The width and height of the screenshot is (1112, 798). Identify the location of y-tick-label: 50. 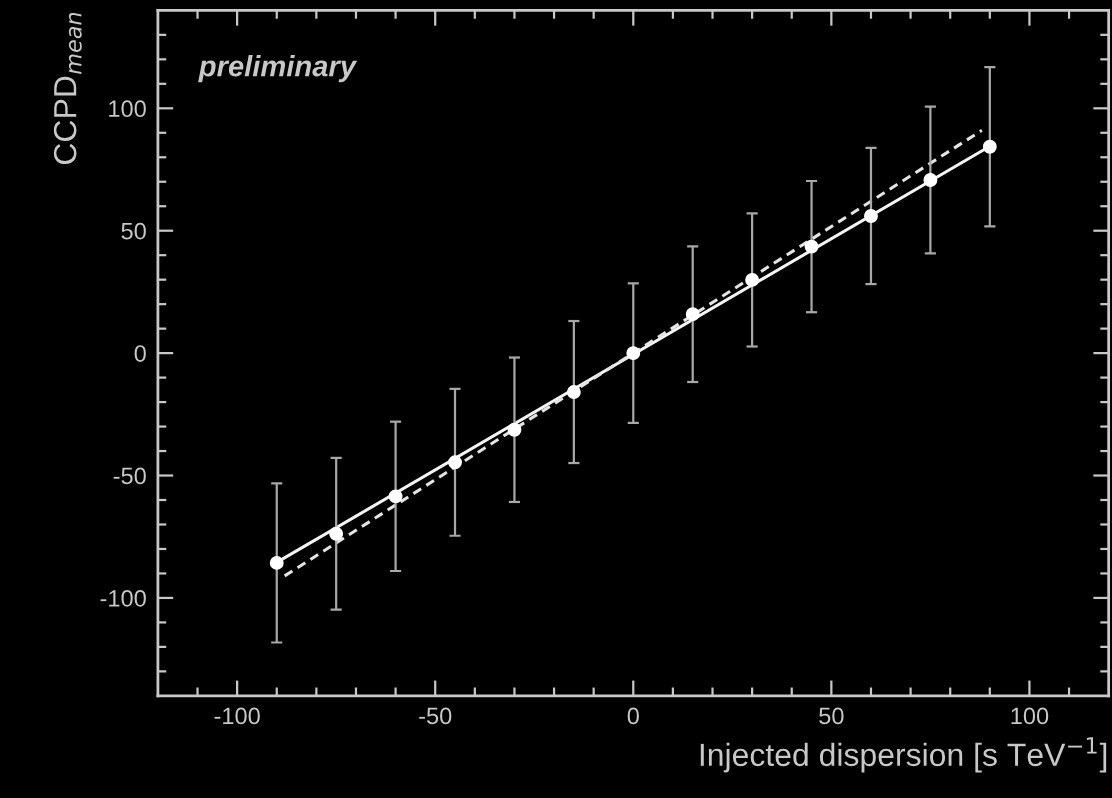
(133, 231).